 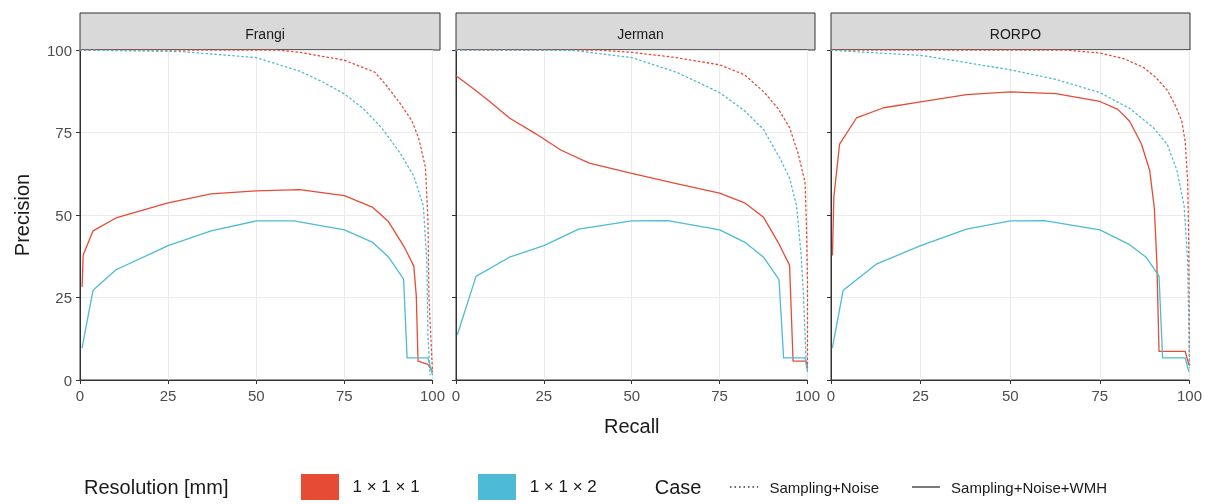 What do you see at coordinates (63, 132) in the screenshot?
I see `y-tick-label: 75` at bounding box center [63, 132].